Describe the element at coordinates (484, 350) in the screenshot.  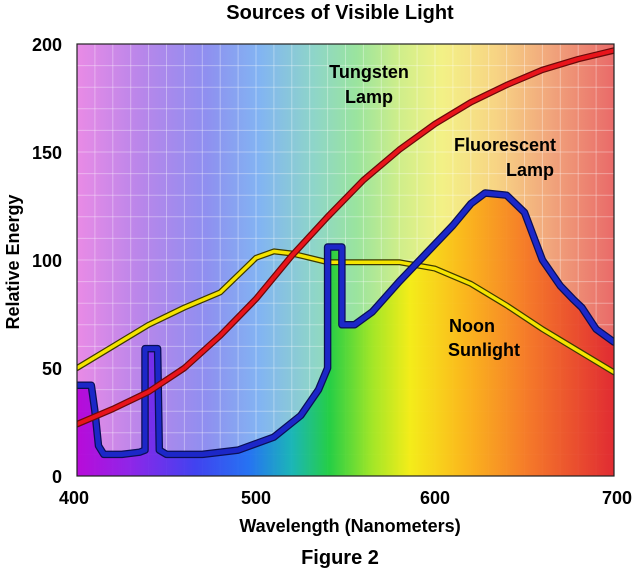
I see `noon-sunlight-label-line-2: Sunlight` at that location.